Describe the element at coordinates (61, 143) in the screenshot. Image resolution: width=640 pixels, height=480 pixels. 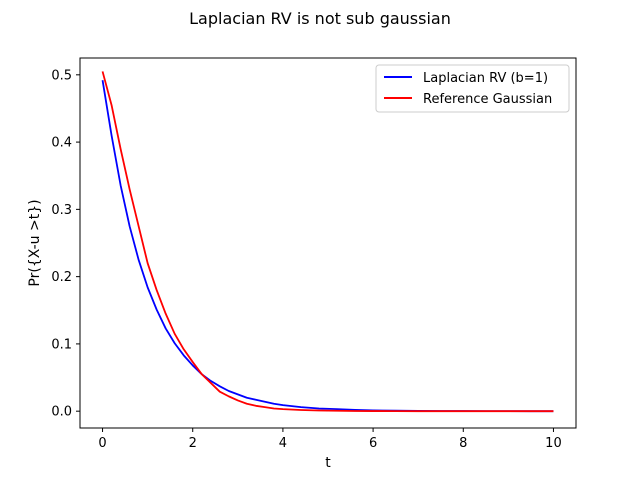
I see `y-tick-label: 0.4` at that location.